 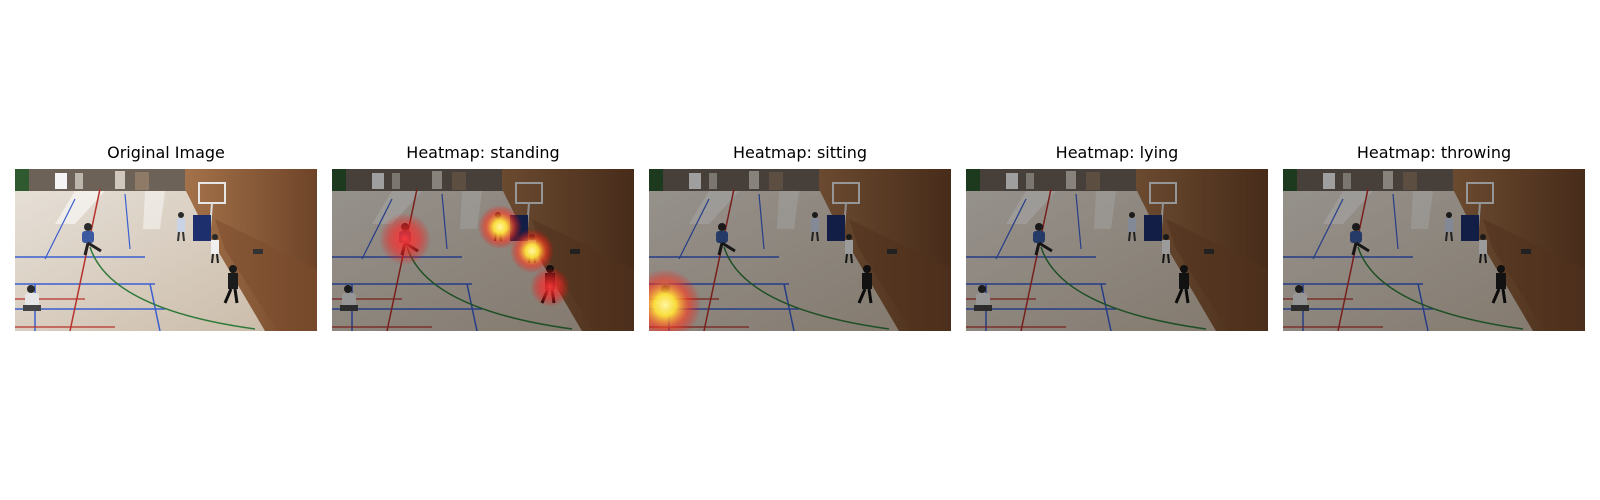 I want to click on heatmap-throwing-image, so click(x=1434, y=250).